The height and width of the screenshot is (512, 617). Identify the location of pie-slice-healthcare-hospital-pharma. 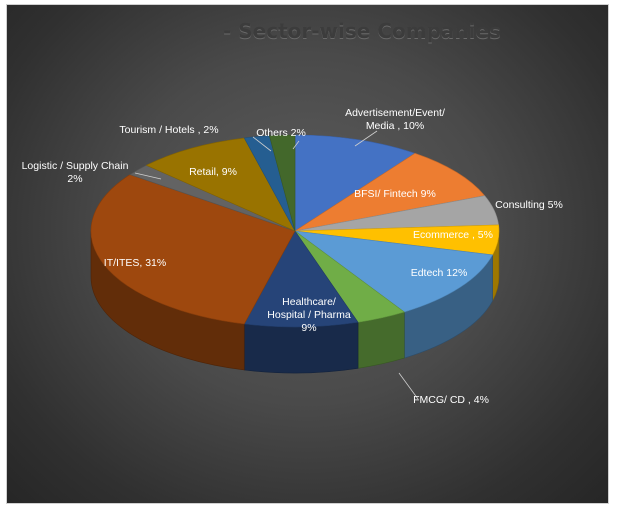
(301, 279).